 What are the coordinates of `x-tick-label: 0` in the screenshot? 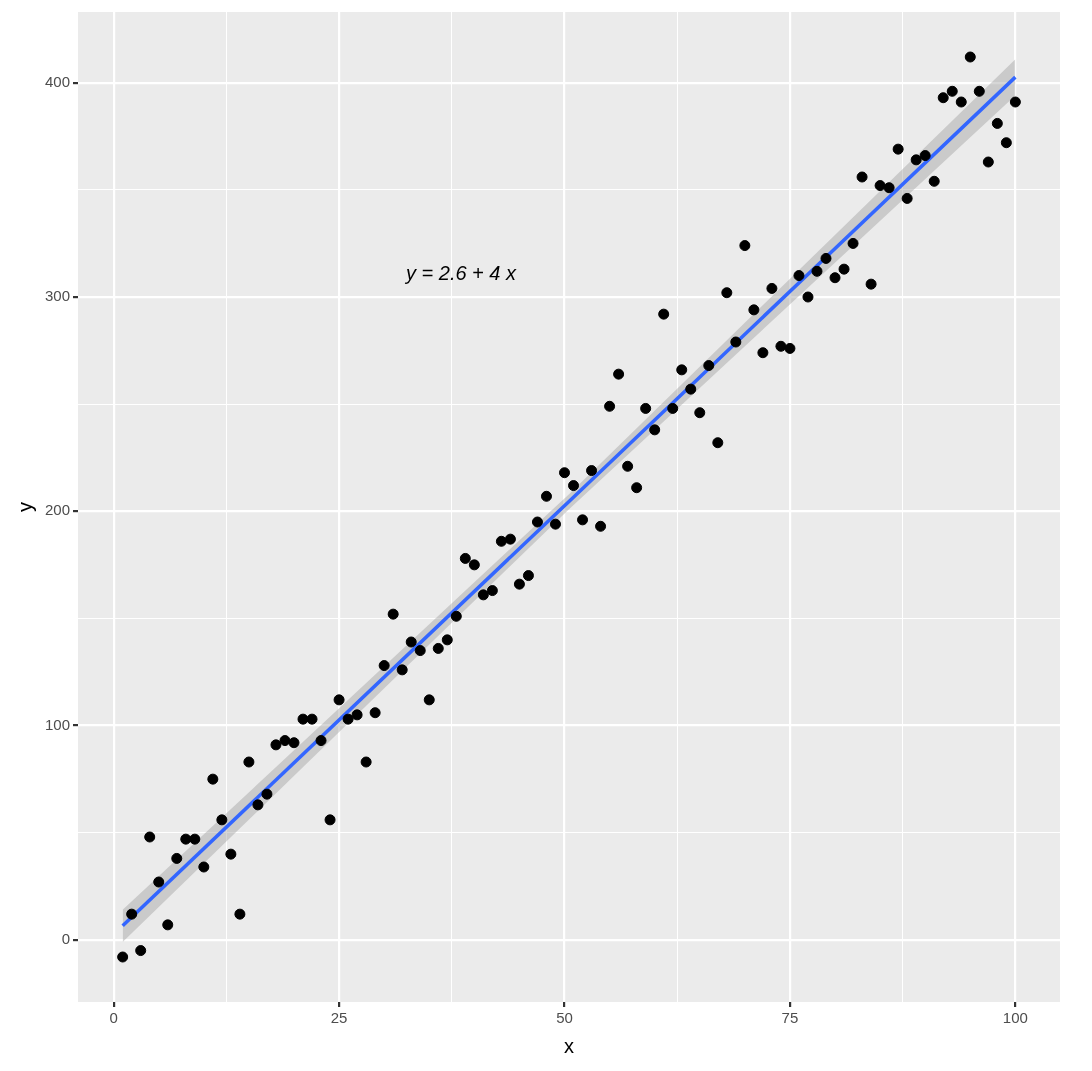 It's located at (113, 1018).